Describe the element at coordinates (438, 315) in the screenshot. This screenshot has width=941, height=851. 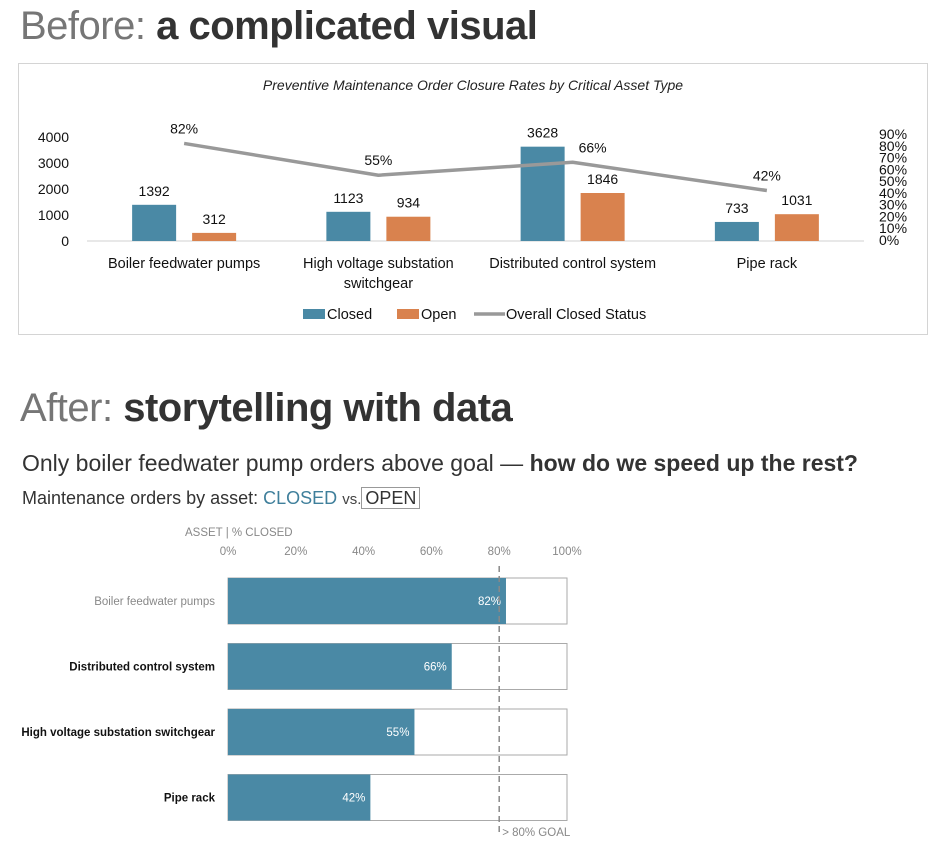
I see `legend-open-label: Open` at that location.